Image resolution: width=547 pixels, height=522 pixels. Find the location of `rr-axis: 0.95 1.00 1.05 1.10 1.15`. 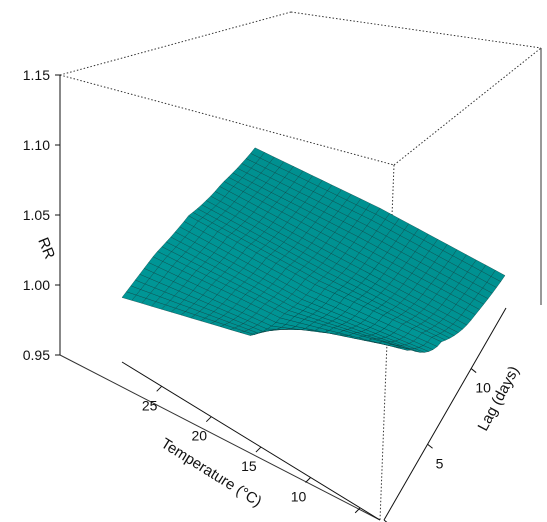

rr-axis: 0.95 1.00 1.05 1.10 1.15 is located at coordinates (42, 215).